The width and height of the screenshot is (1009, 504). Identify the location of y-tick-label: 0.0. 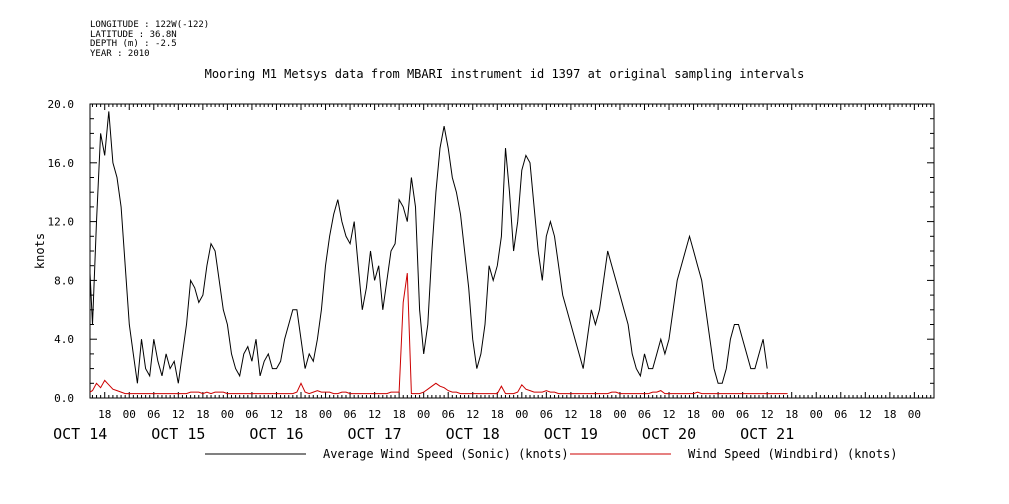
(64, 398).